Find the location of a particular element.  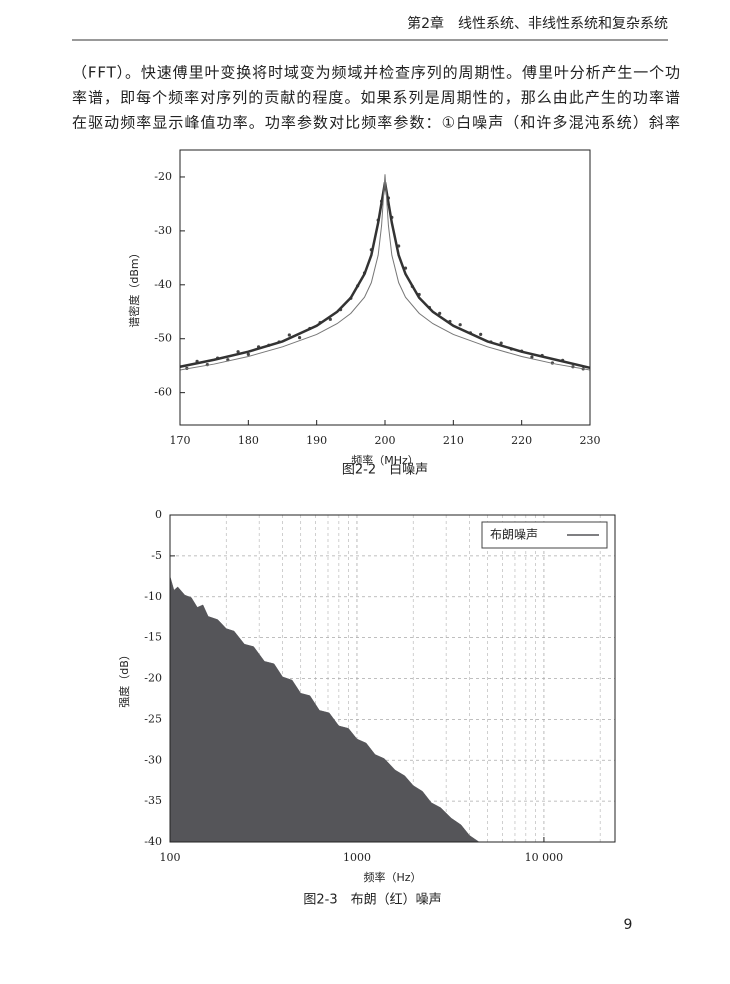

x-tick-label: 200 is located at coordinates (385, 440).